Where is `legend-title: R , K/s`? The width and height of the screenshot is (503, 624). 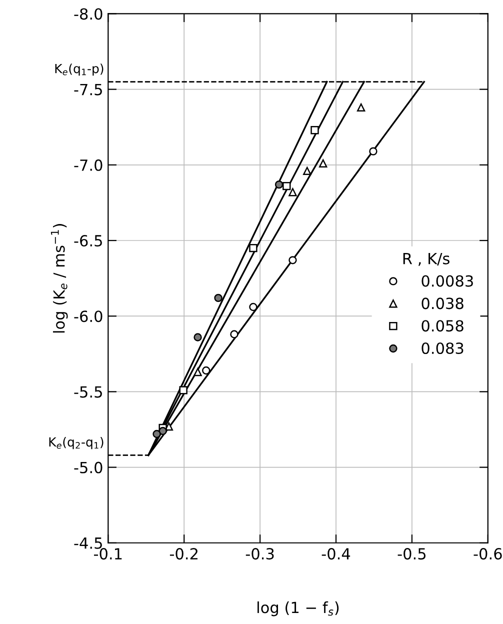 legend-title: R , K/s is located at coordinates (426, 259).